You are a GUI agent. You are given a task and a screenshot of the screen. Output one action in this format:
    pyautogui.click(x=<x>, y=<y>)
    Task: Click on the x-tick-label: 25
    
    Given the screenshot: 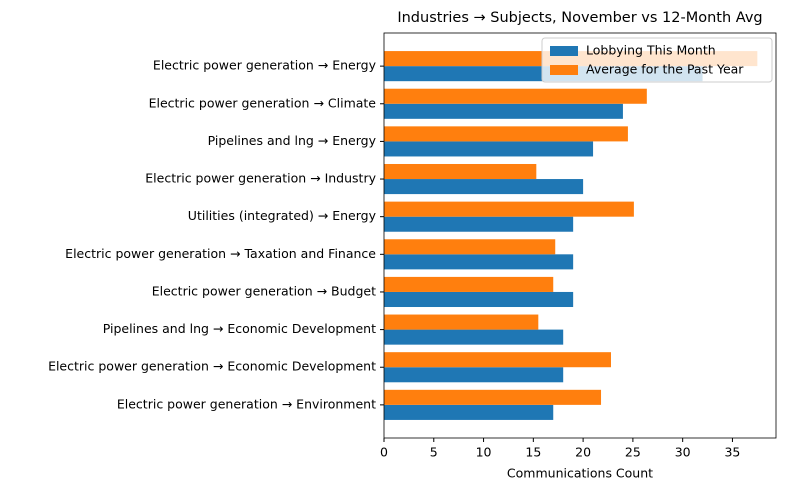 What is the action you would take?
    pyautogui.click(x=633, y=452)
    